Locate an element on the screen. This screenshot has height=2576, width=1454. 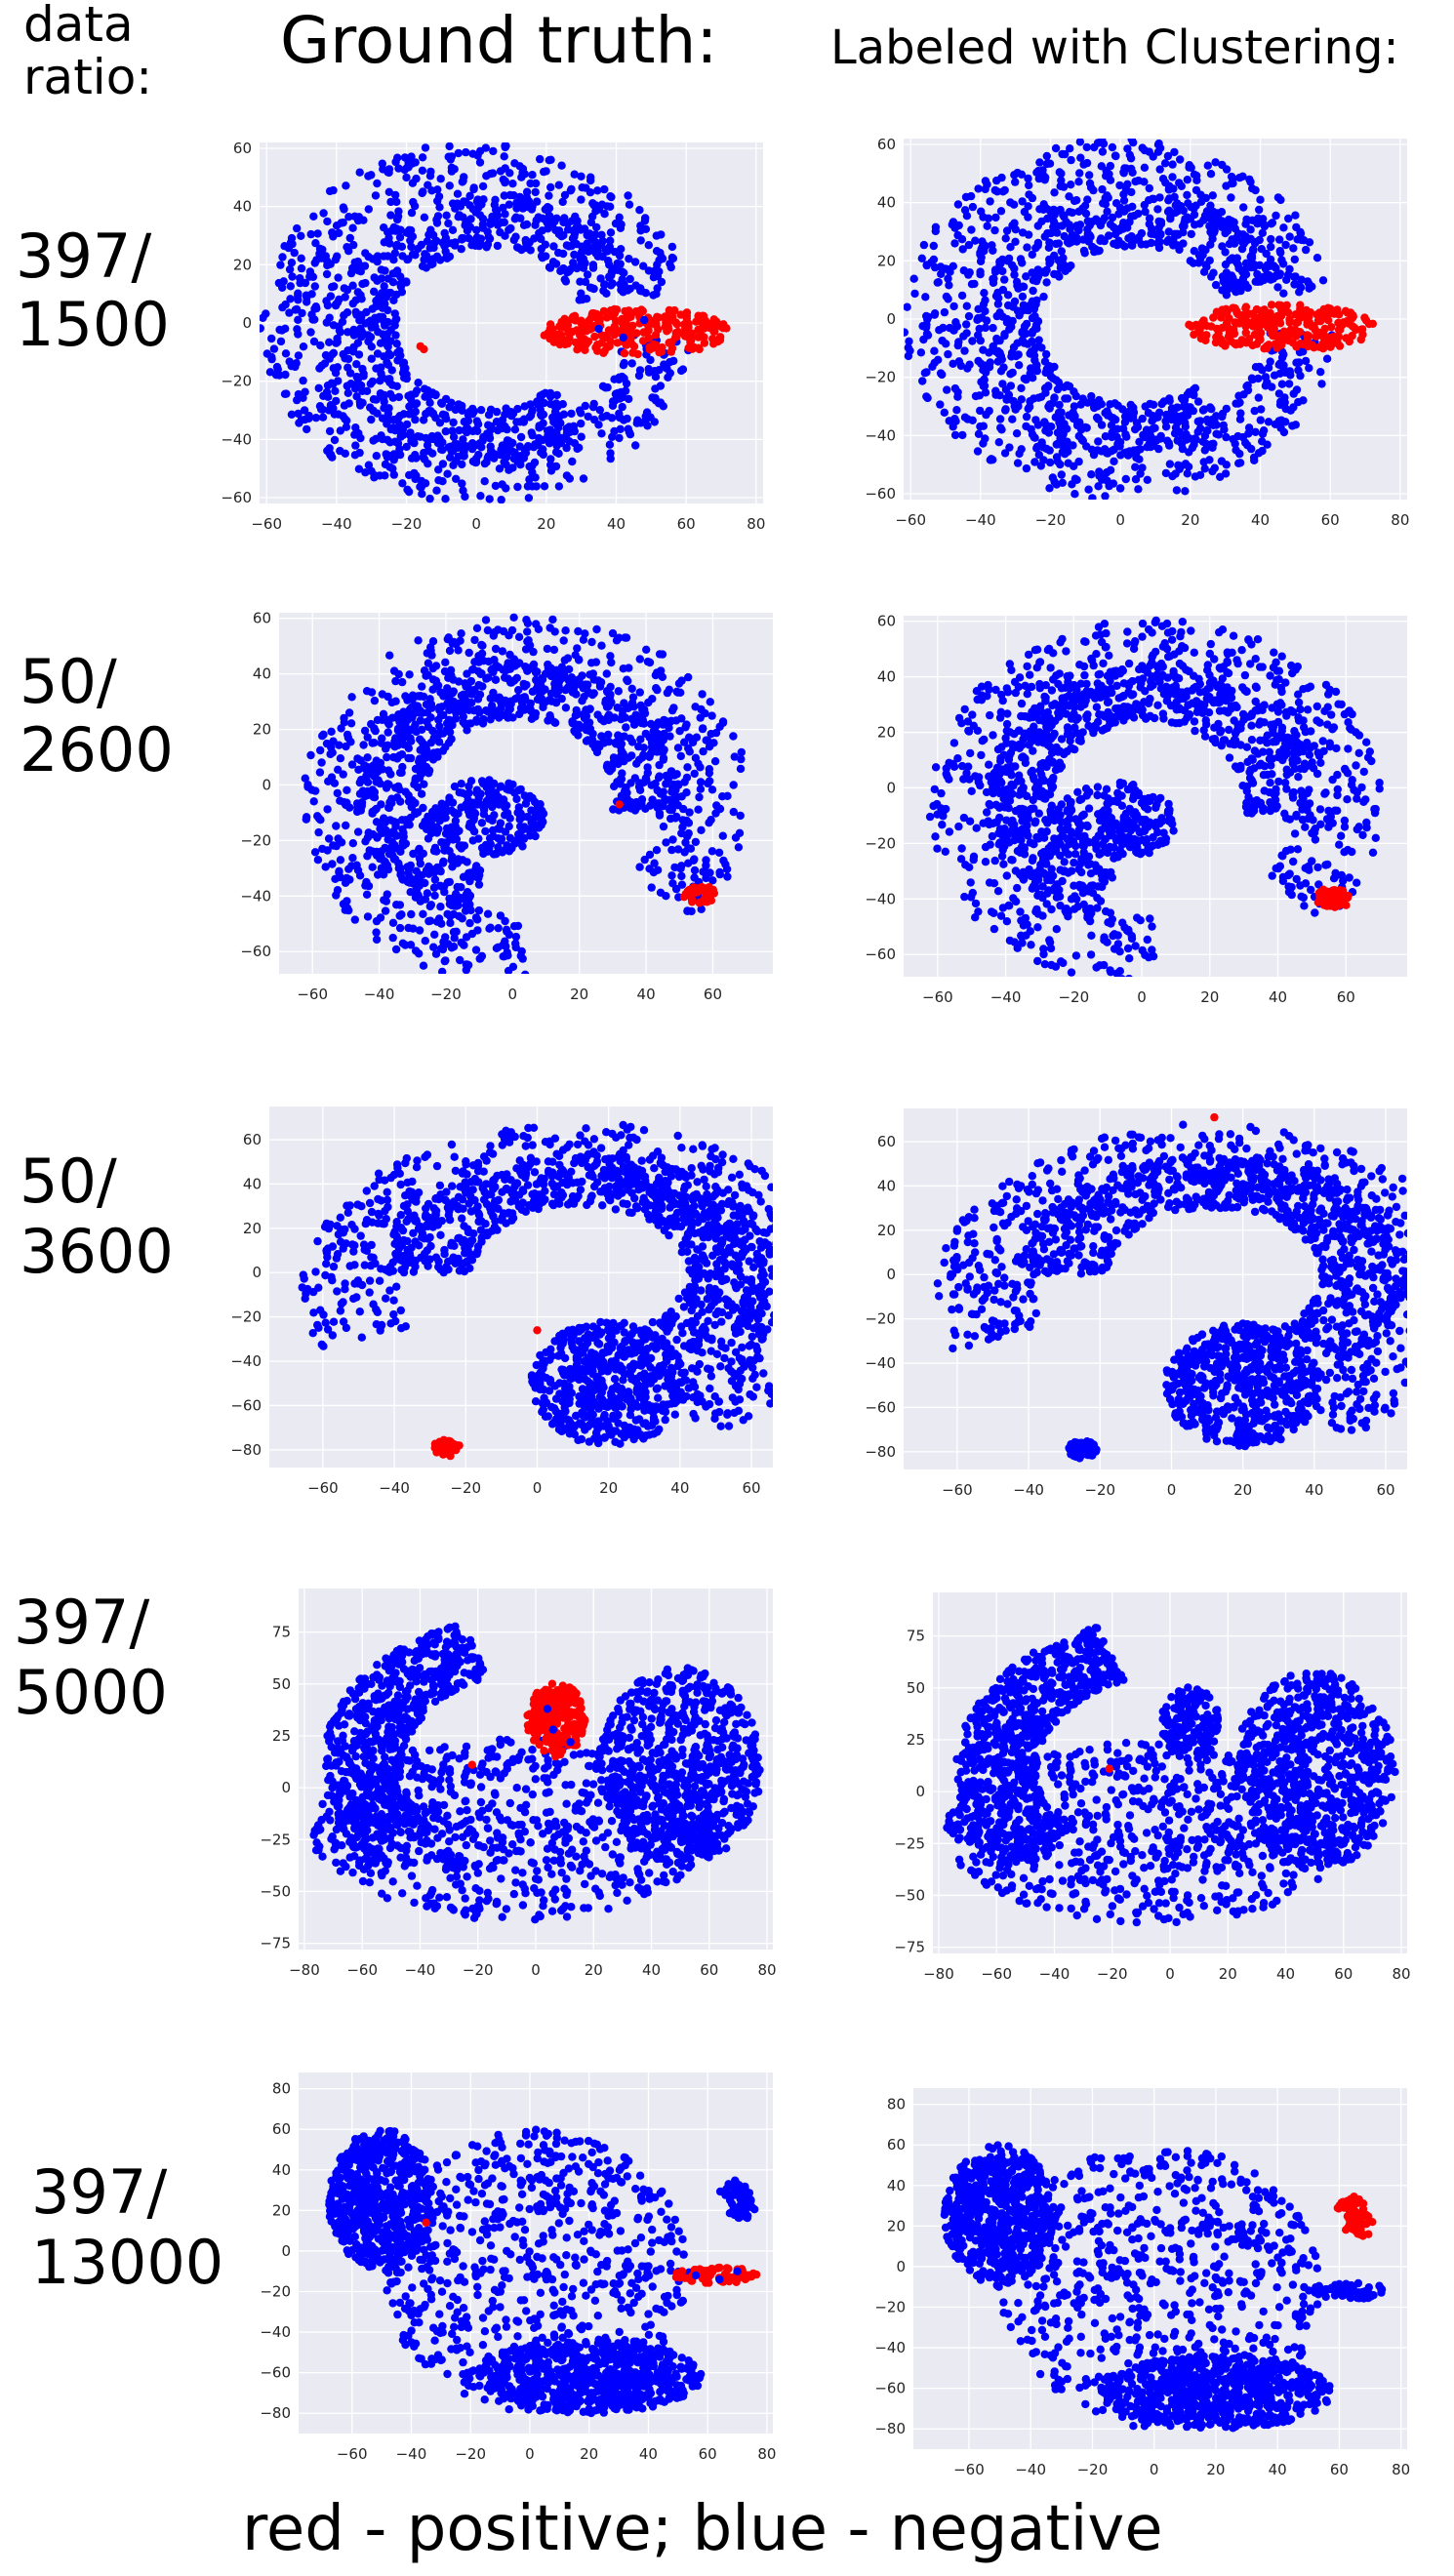
ground-truth-heading: Ground truth: is located at coordinates (499, 40).